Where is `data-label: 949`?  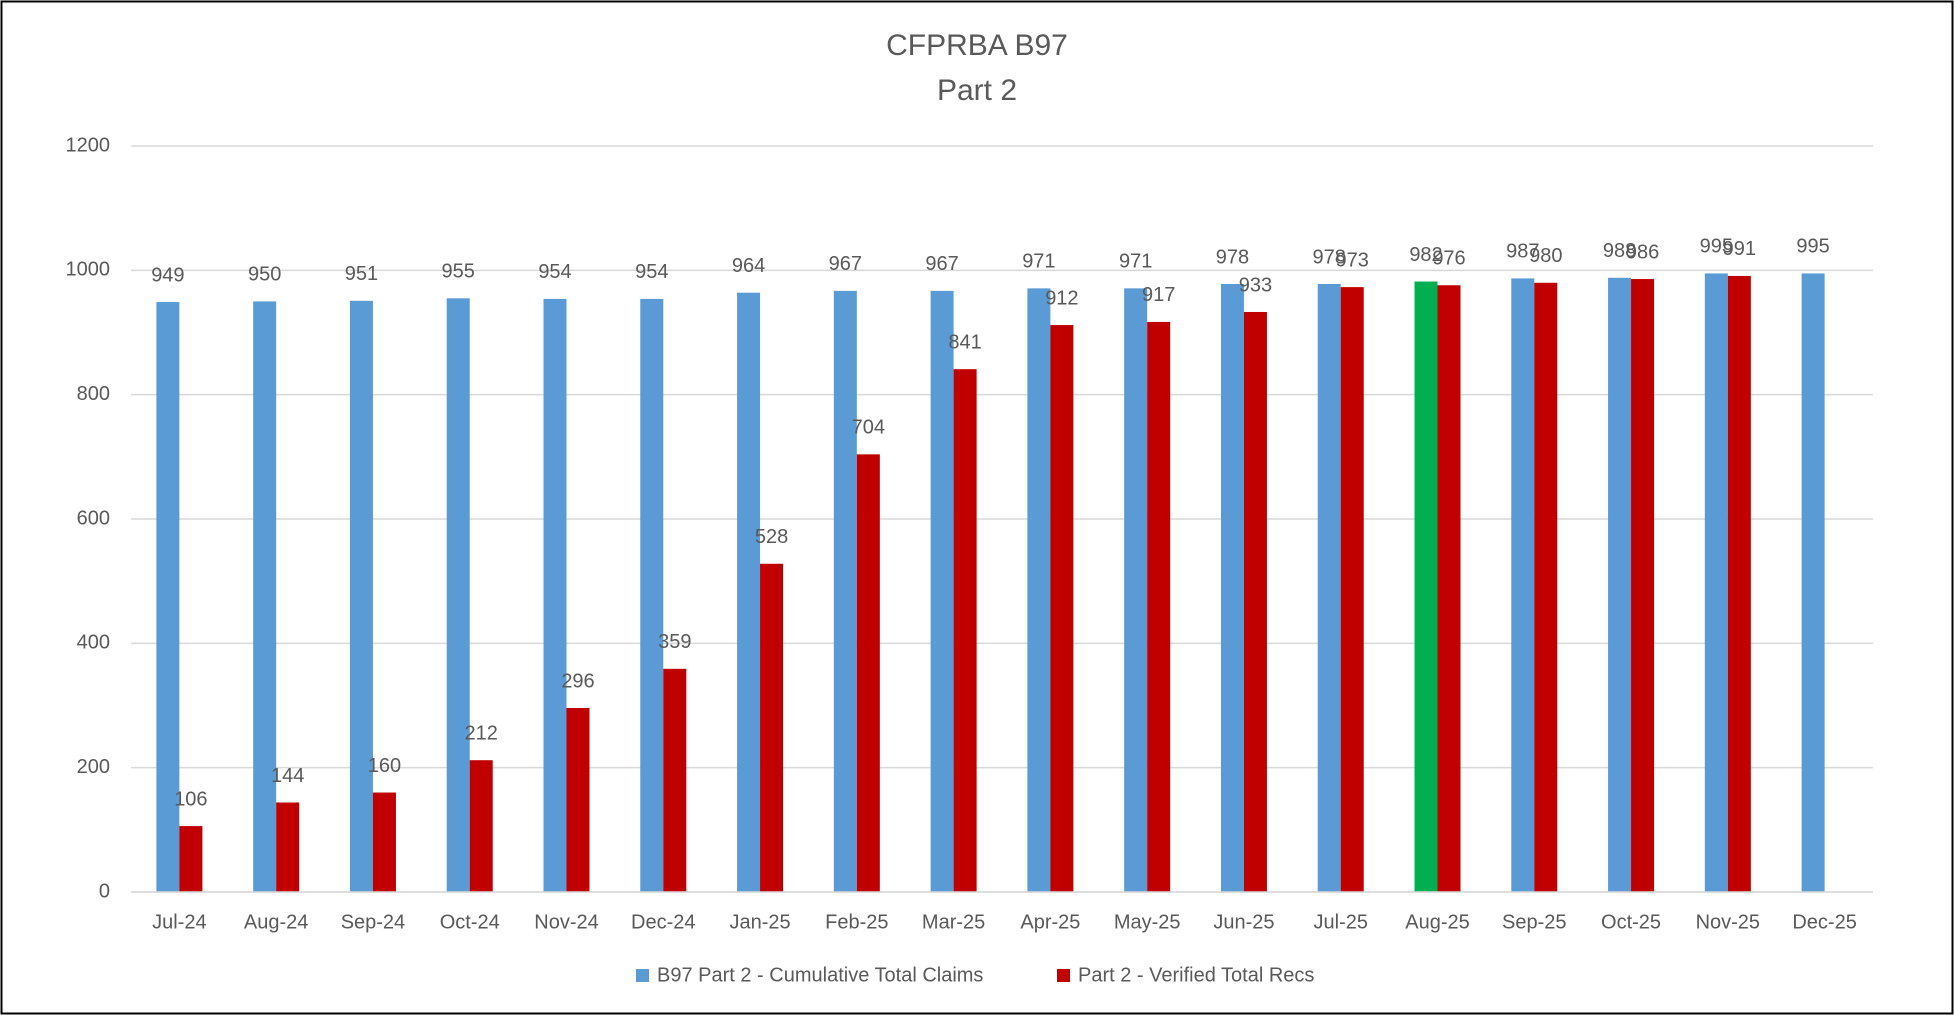
data-label: 949 is located at coordinates (167, 275).